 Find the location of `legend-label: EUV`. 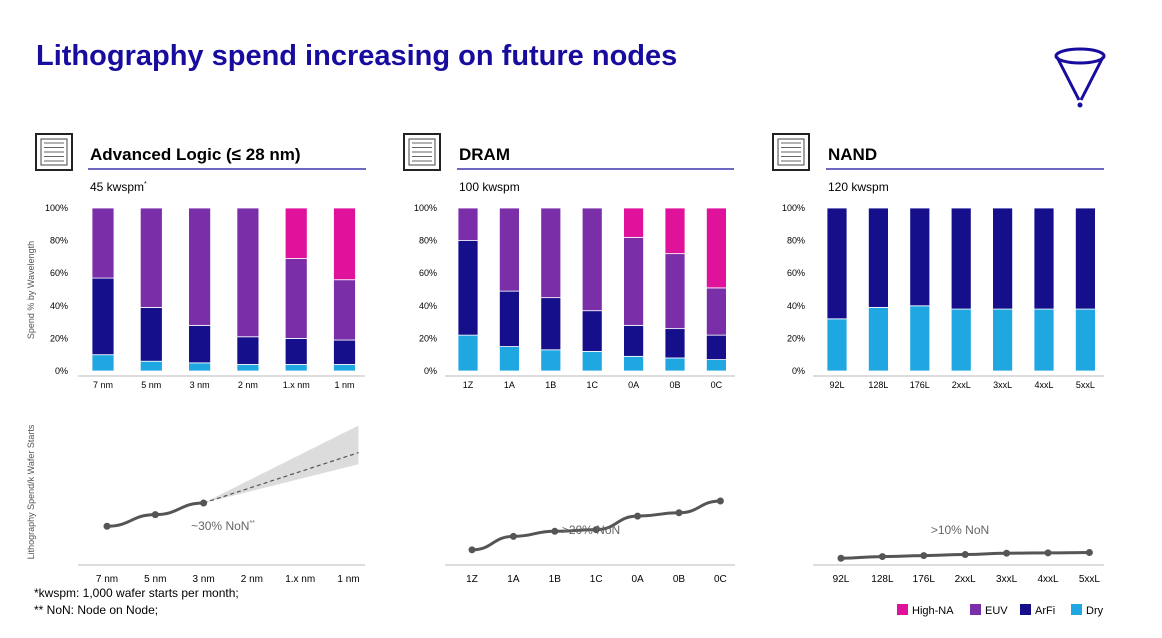

legend-label: EUV is located at coordinates (996, 611).